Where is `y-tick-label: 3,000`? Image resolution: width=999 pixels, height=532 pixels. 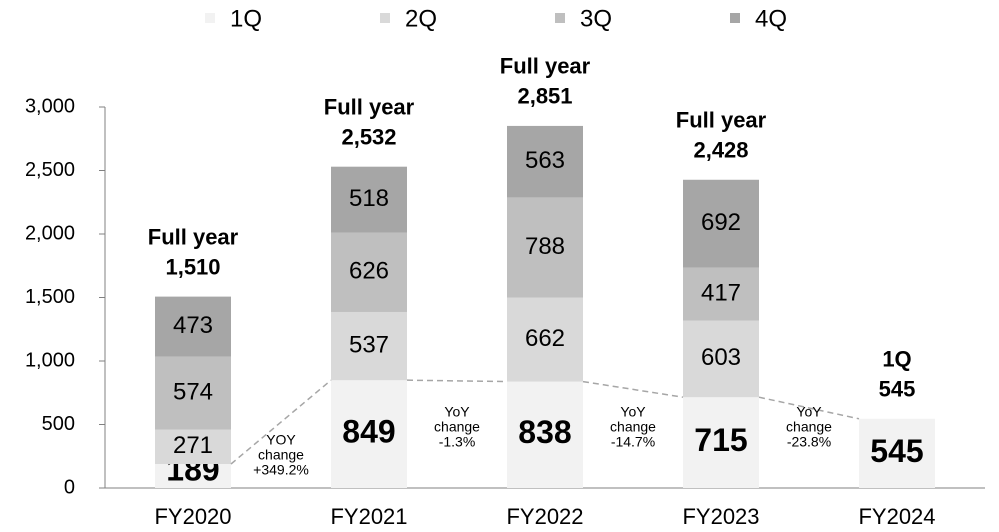 y-tick-label: 3,000 is located at coordinates (50, 106).